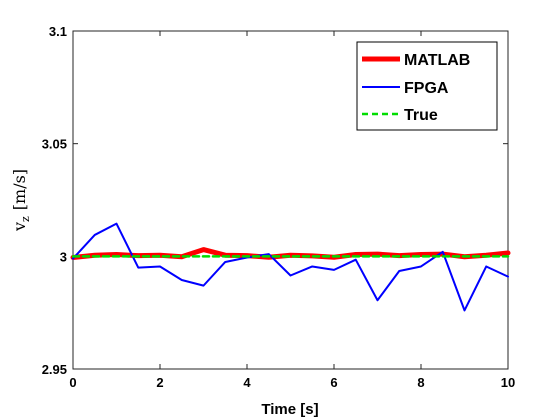 The height and width of the screenshot is (420, 560). What do you see at coordinates (63, 256) in the screenshot?
I see `y-tick-label: 3` at bounding box center [63, 256].